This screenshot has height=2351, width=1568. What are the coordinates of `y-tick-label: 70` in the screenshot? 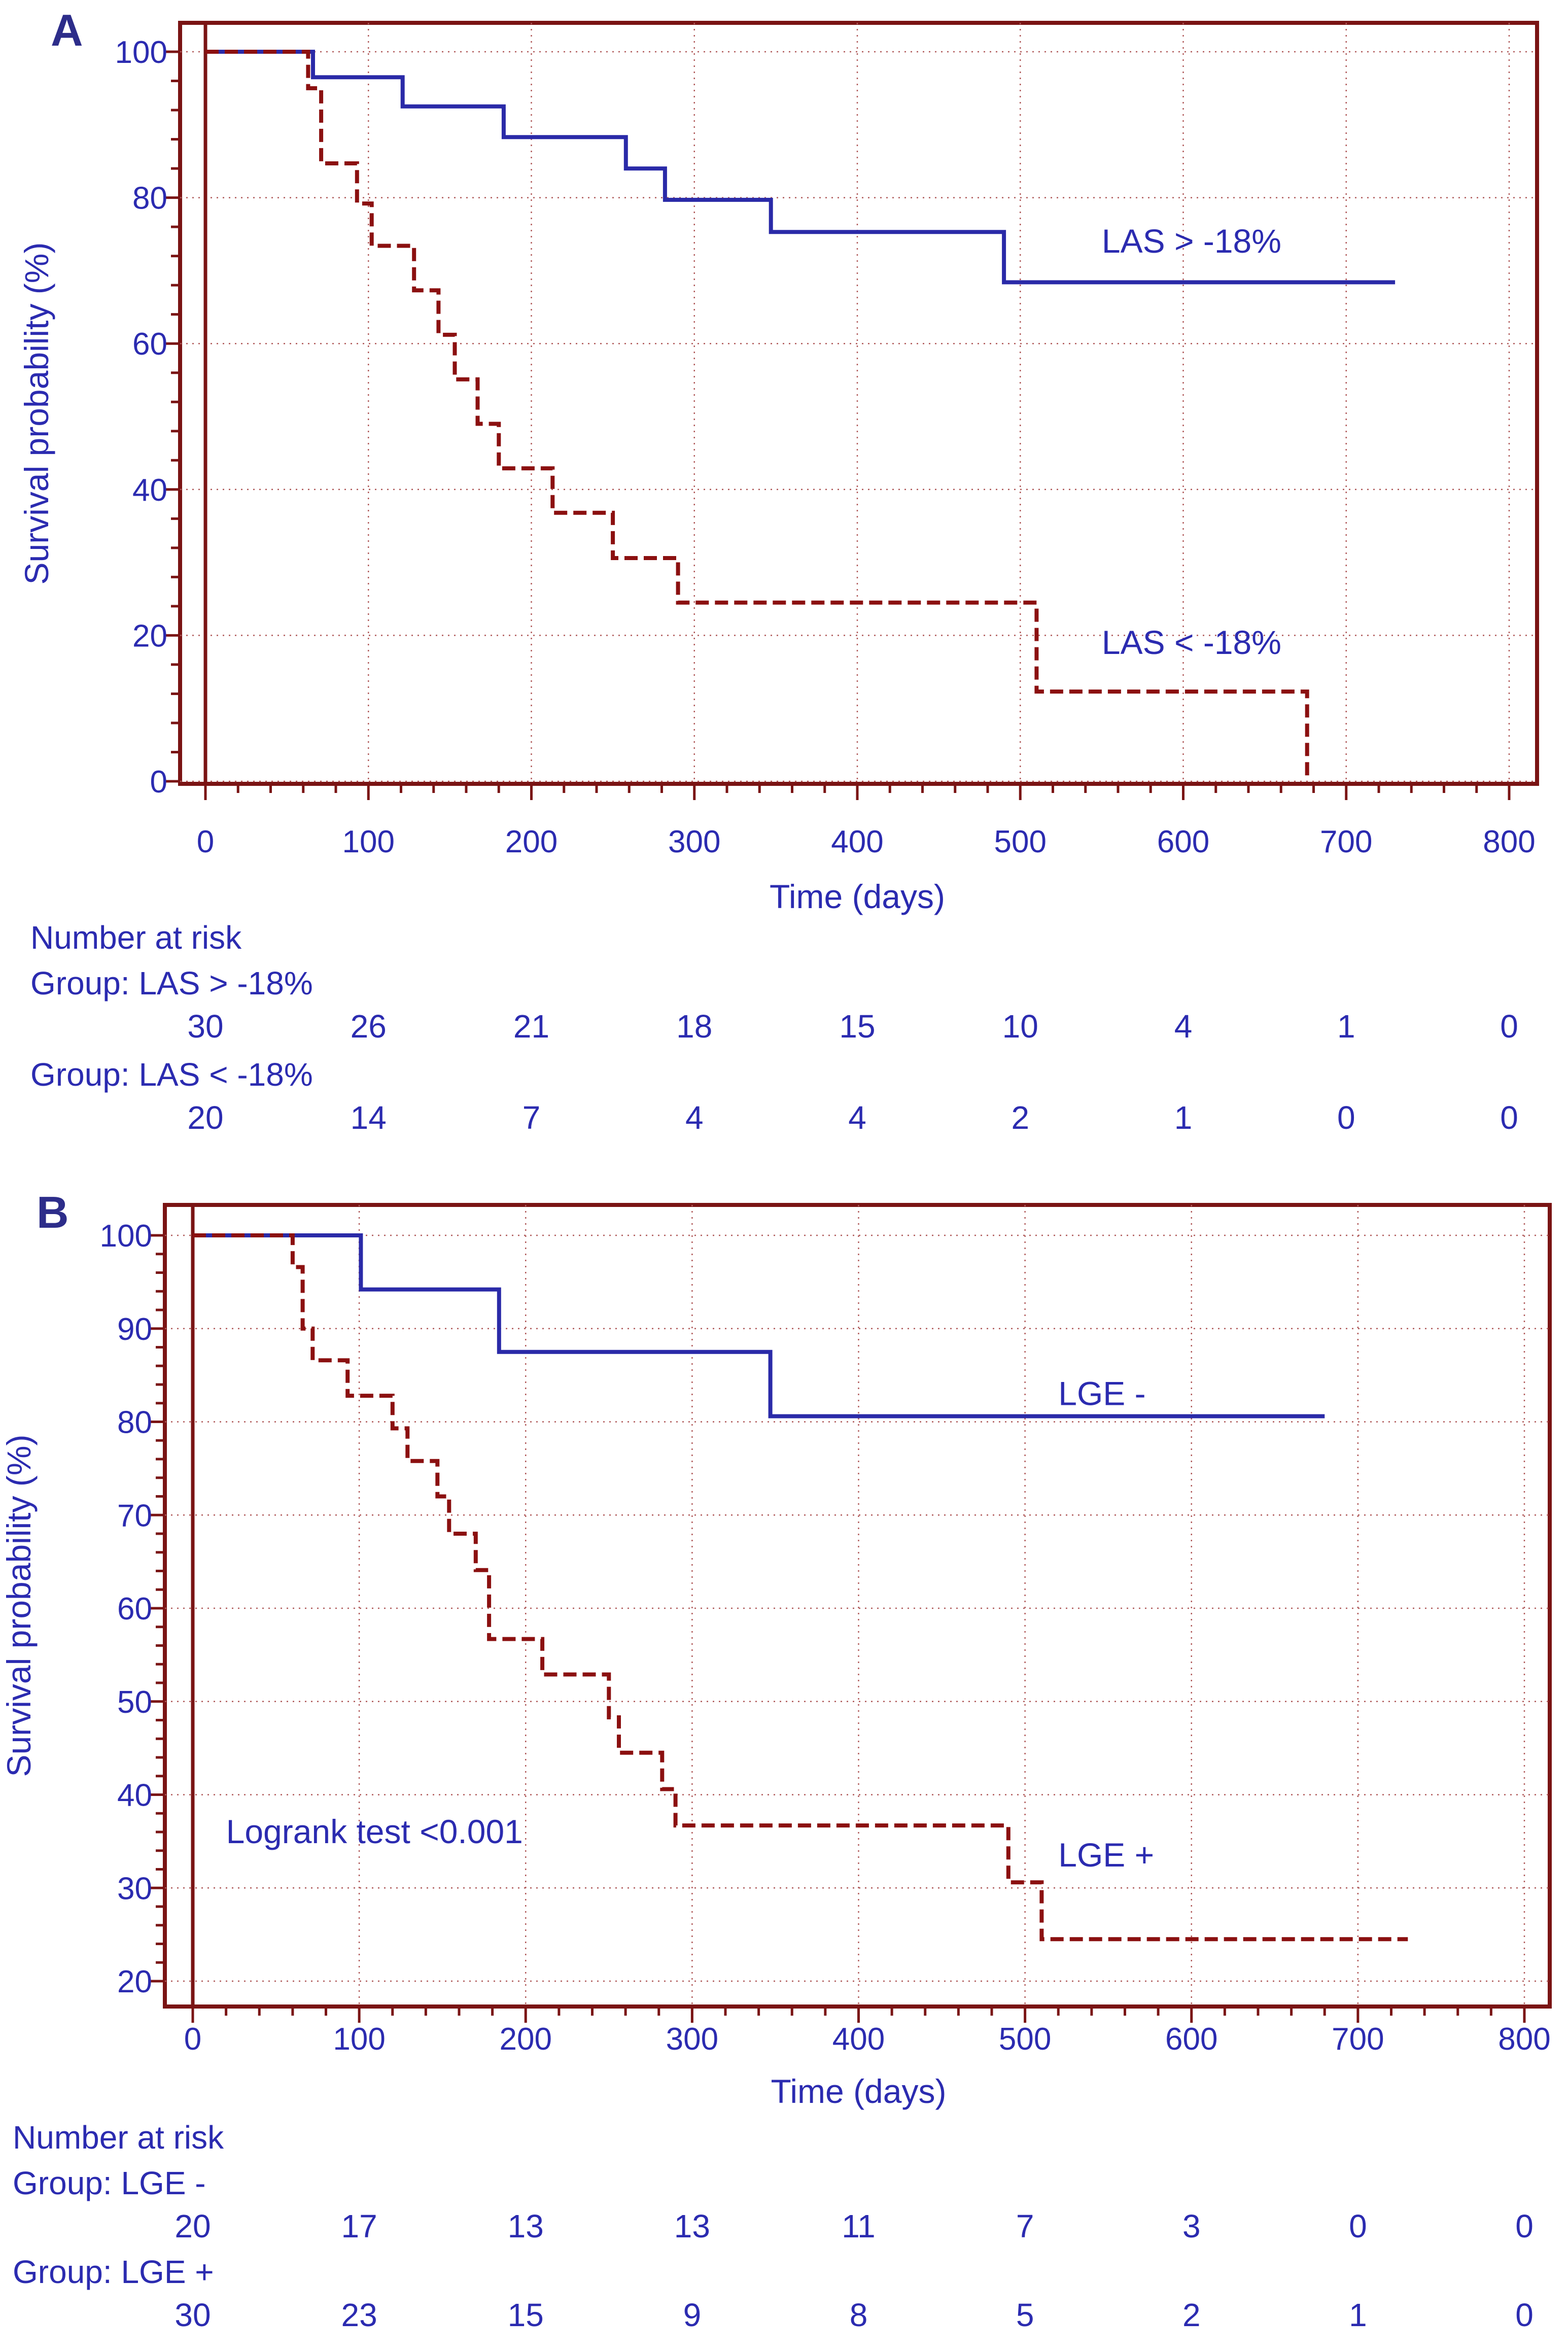 It's located at (134, 1516).